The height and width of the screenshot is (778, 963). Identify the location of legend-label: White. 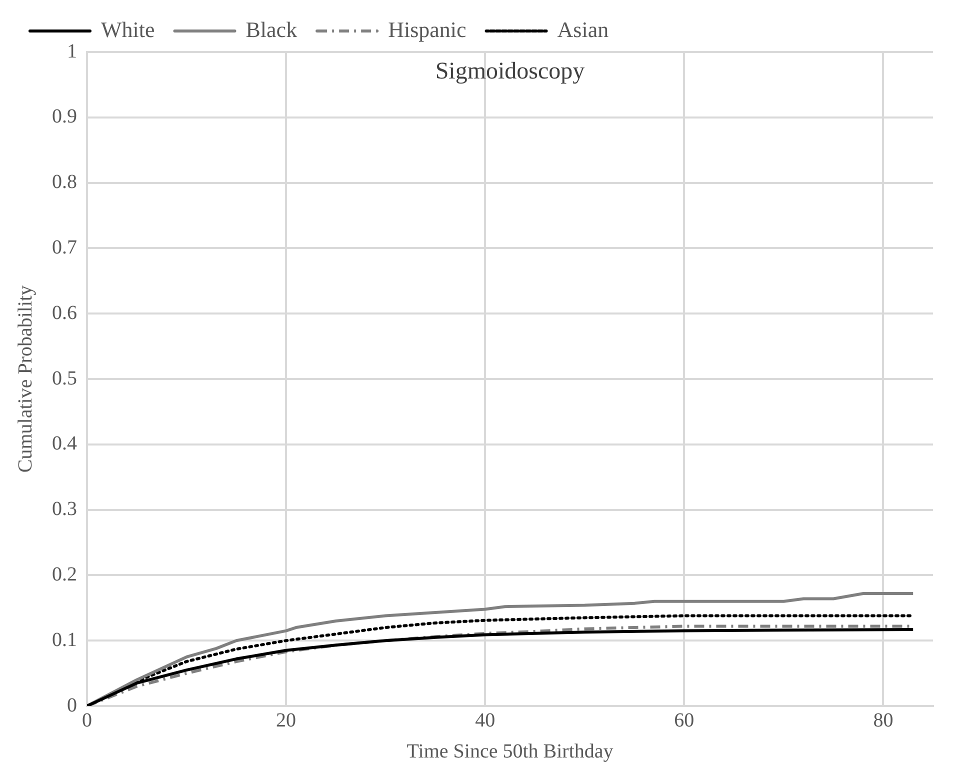
(128, 29).